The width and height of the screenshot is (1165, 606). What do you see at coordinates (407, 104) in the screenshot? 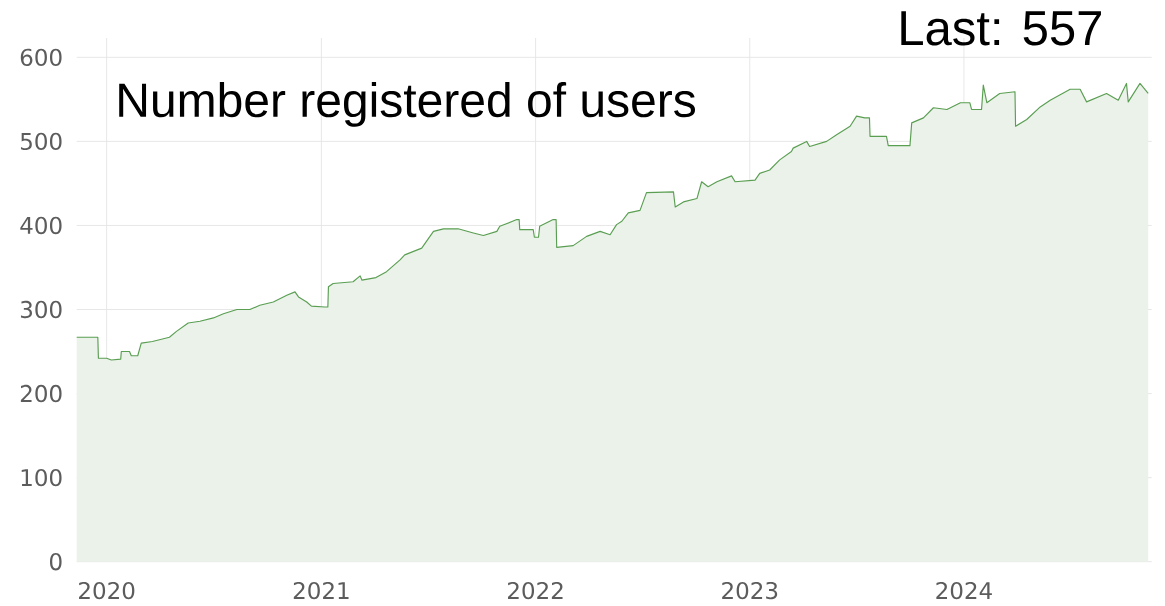
I see `text: Number registered of users` at bounding box center [407, 104].